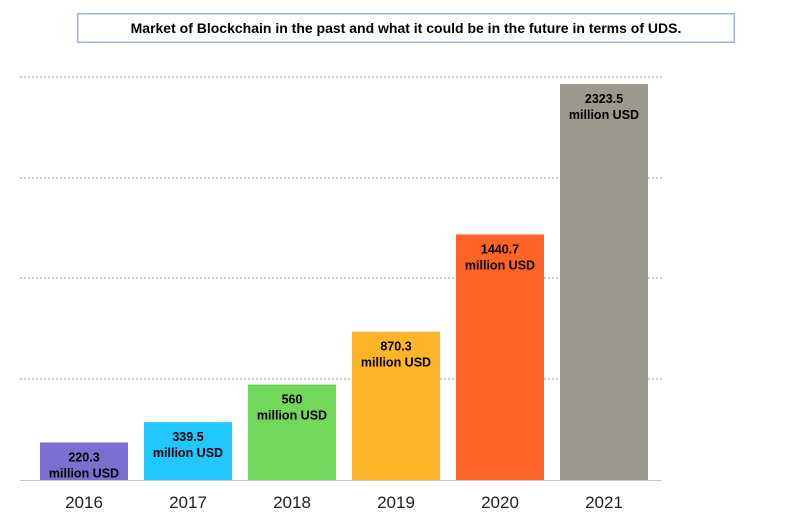  I want to click on data-label-2020-line-2: million USD, so click(500, 265).